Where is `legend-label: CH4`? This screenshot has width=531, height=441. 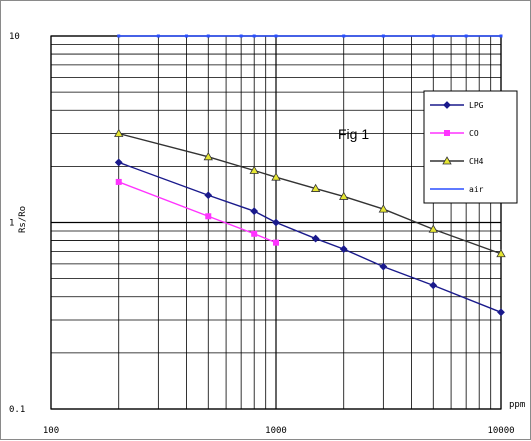
legend-label: CH4 is located at coordinates (476, 161).